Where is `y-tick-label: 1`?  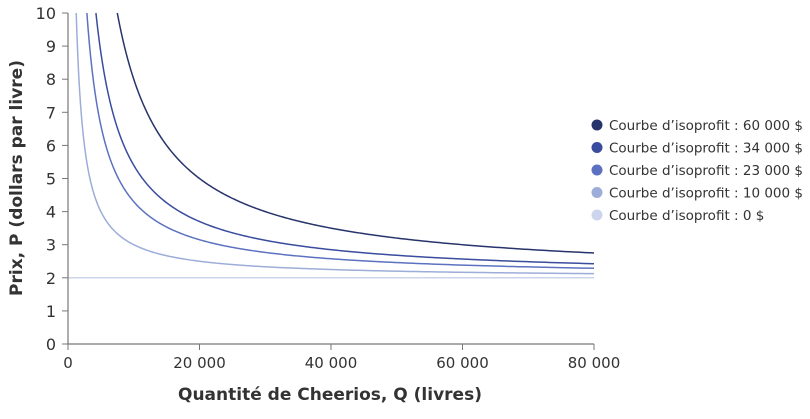
y-tick-label: 1 is located at coordinates (51, 311).